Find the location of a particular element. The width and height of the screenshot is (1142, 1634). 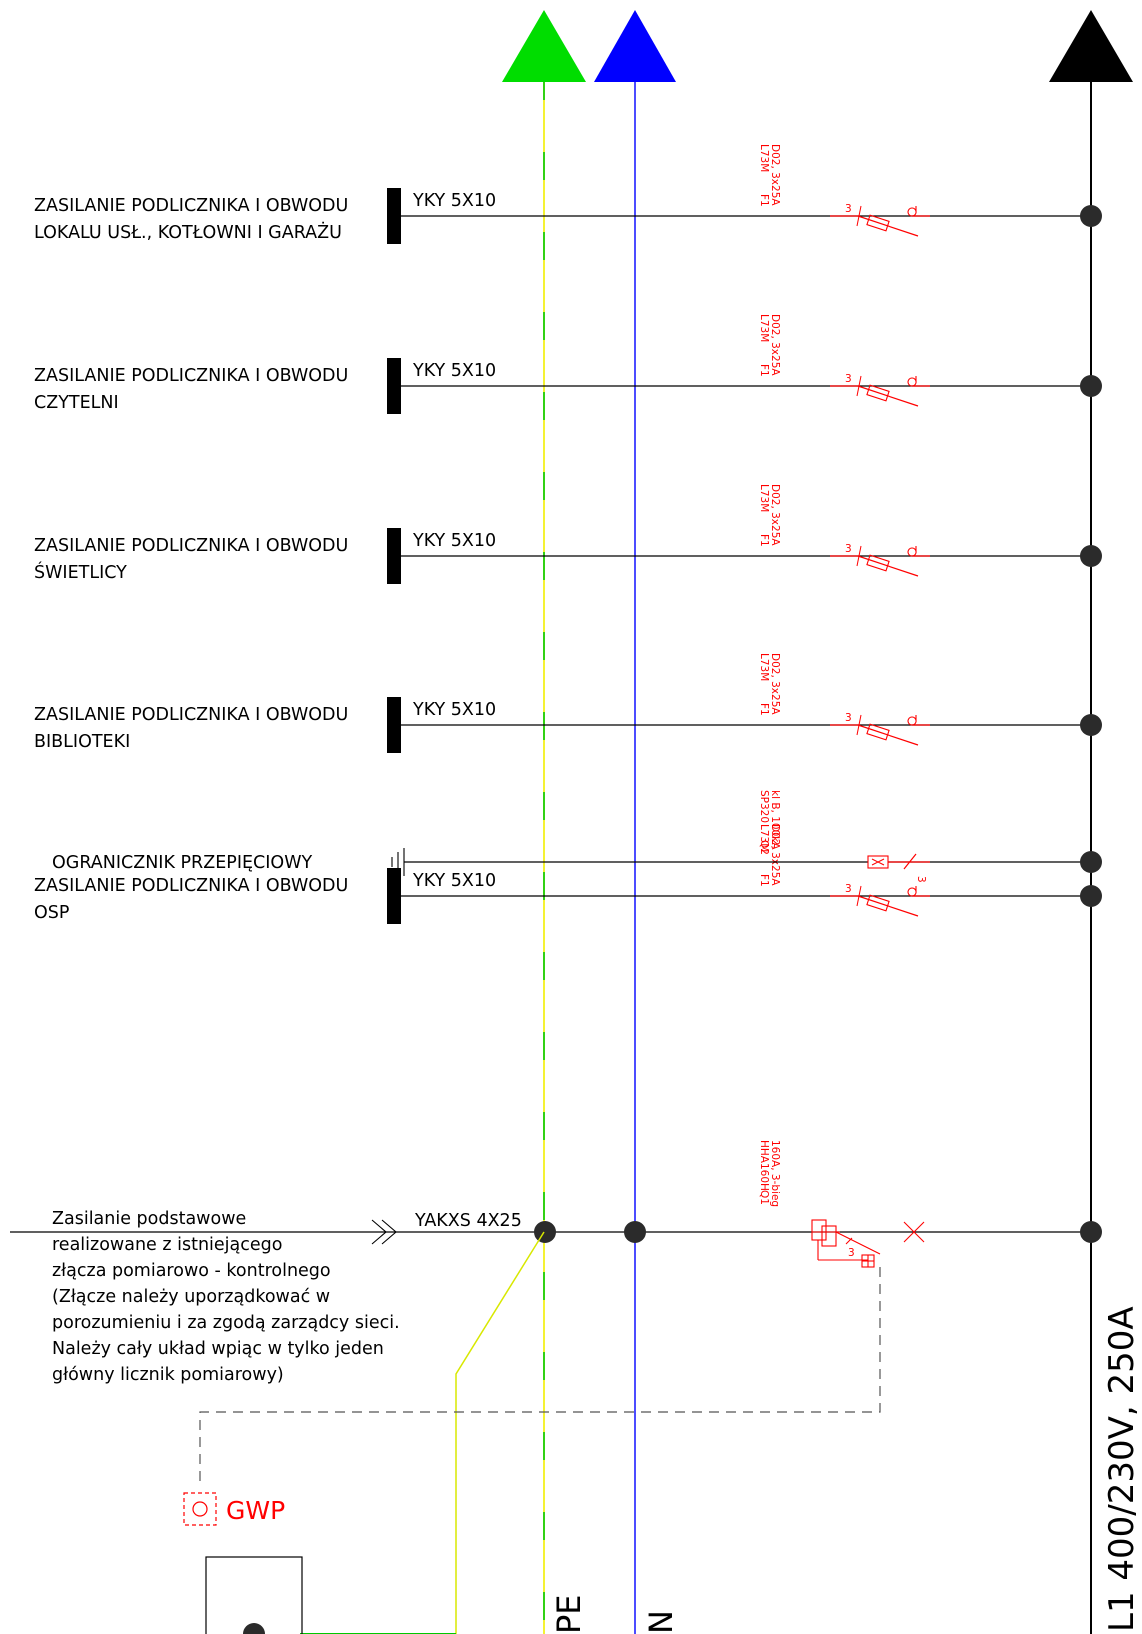

n-busbar-arrow is located at coordinates (635, 46).